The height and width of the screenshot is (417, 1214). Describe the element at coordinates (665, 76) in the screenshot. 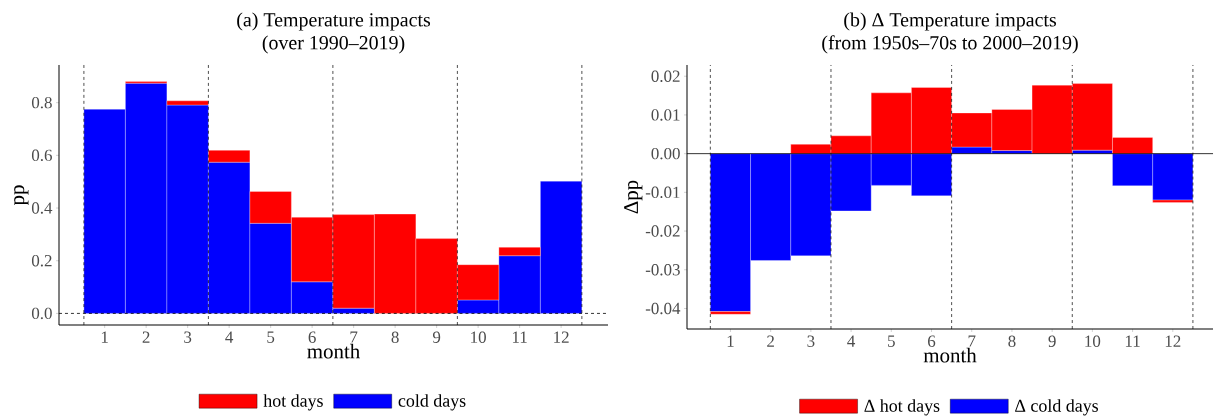

I see `y-tick-label: 0.02` at that location.